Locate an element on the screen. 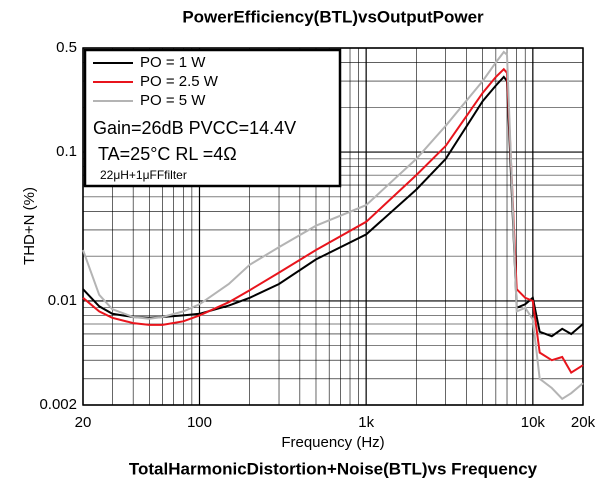 This screenshot has height=490, width=608. x-tick-label: 20 is located at coordinates (83, 422).